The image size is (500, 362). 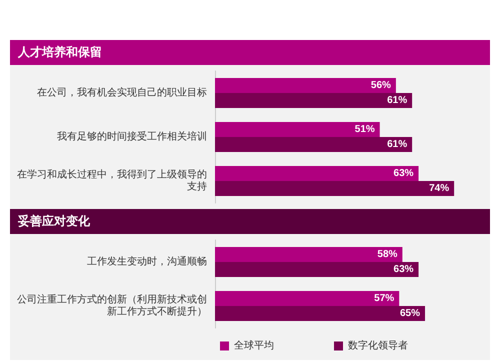 What do you see at coordinates (364, 129) in the screenshot?
I see `data-label: 51%` at bounding box center [364, 129].